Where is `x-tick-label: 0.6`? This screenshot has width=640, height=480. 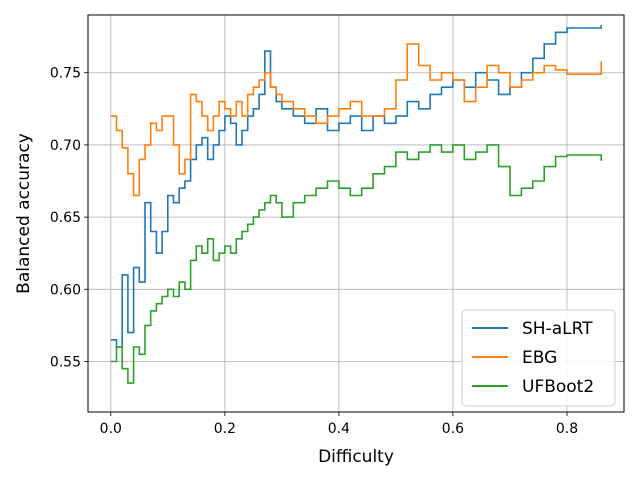
x-tick-label: 0.6 is located at coordinates (453, 429).